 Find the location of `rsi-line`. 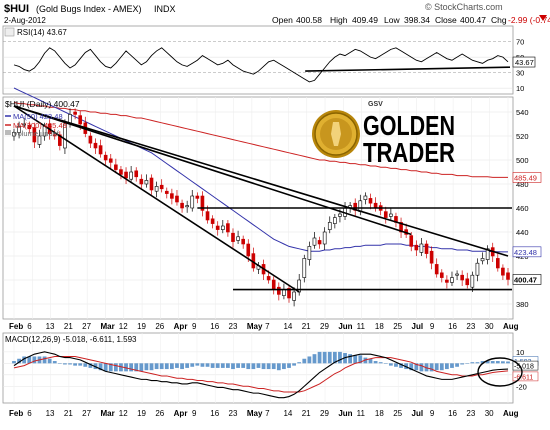

rsi-line is located at coordinates (261, 65).